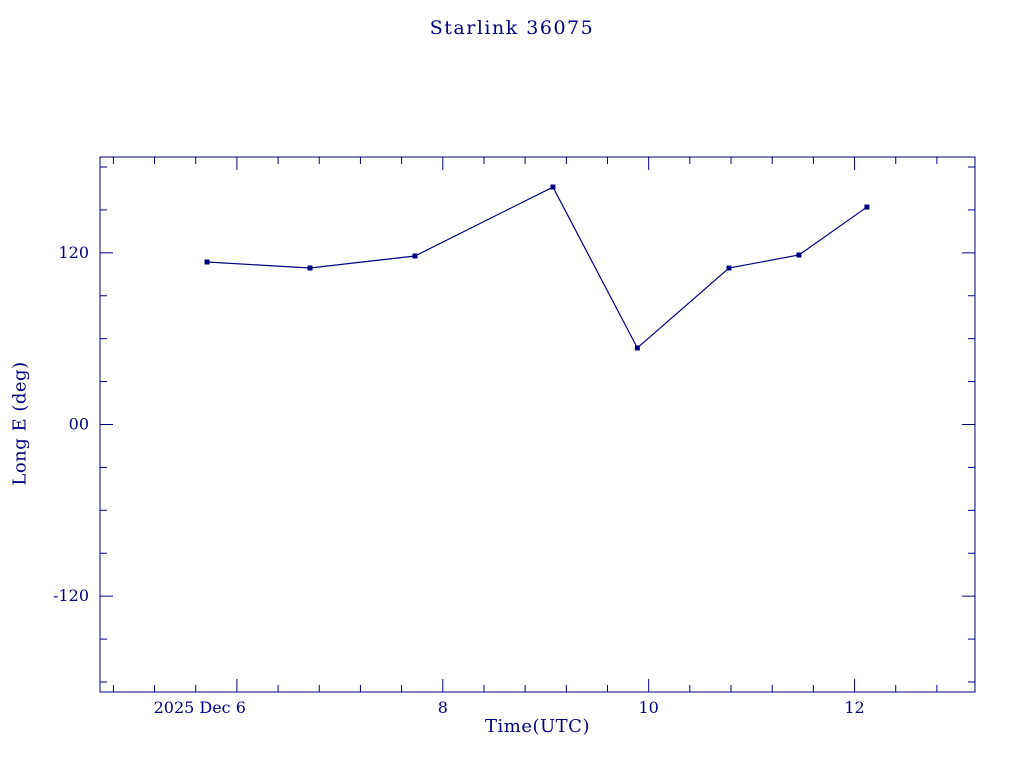 Image resolution: width=1024 pixels, height=768 pixels. What do you see at coordinates (648, 707) in the screenshot?
I see `x-tick-label: 10` at bounding box center [648, 707].